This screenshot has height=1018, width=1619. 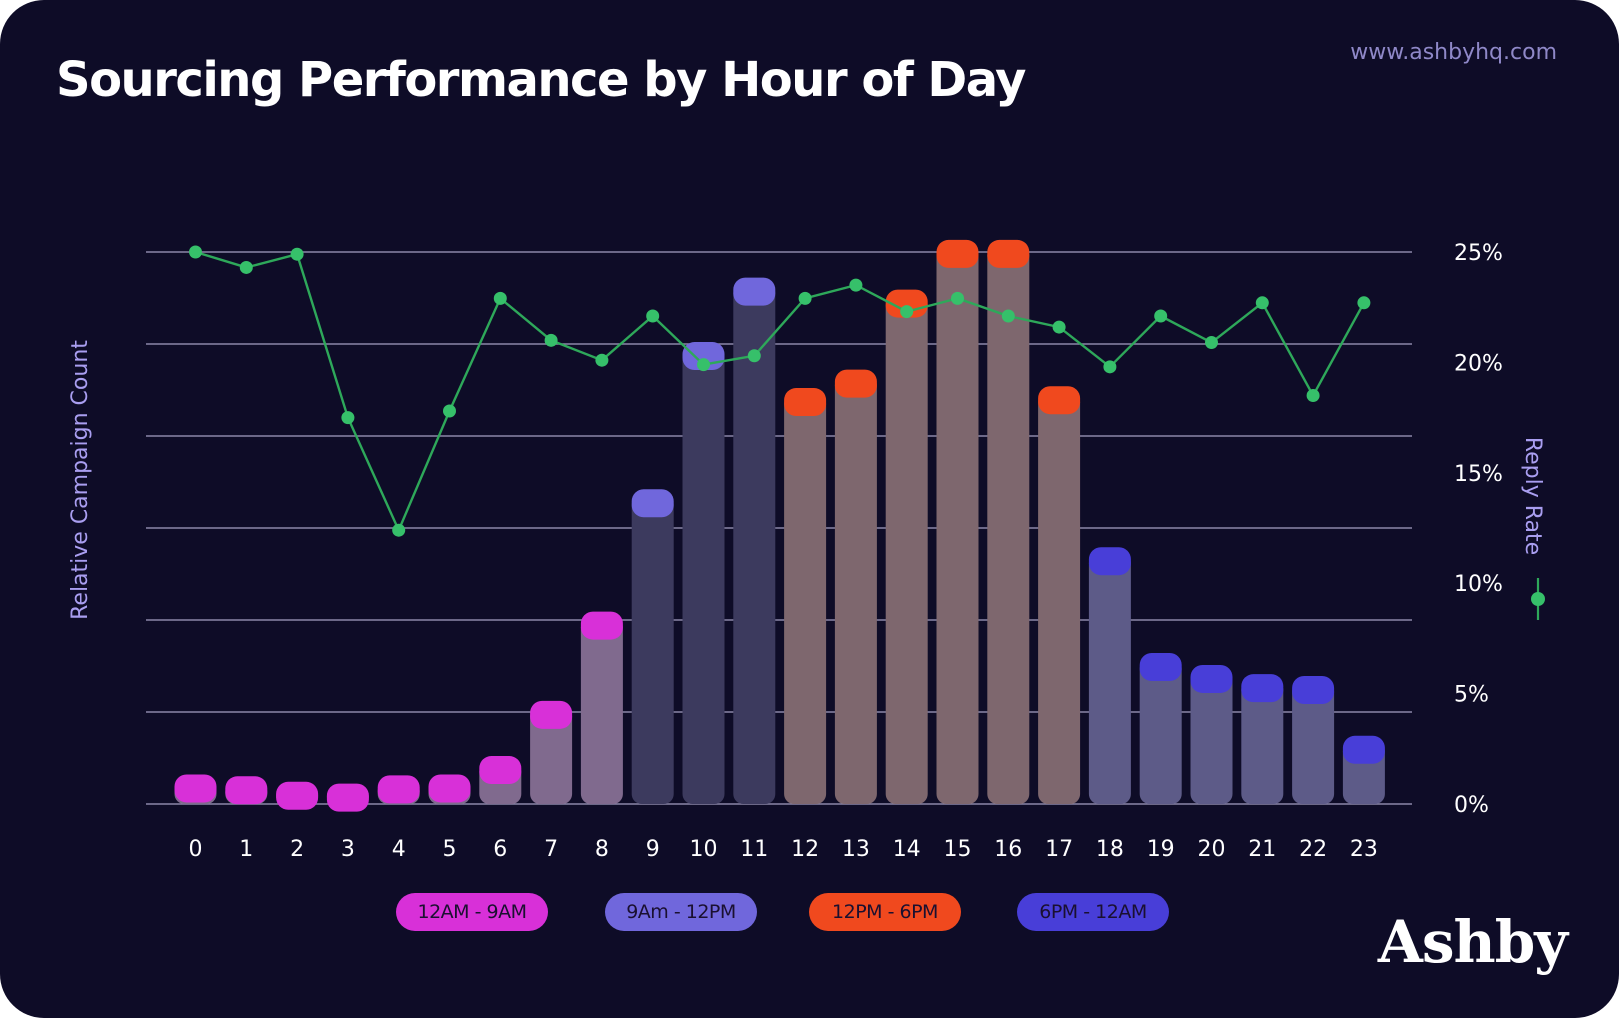 What do you see at coordinates (1471, 695) in the screenshot?
I see `y-tick-label: 5%` at bounding box center [1471, 695].